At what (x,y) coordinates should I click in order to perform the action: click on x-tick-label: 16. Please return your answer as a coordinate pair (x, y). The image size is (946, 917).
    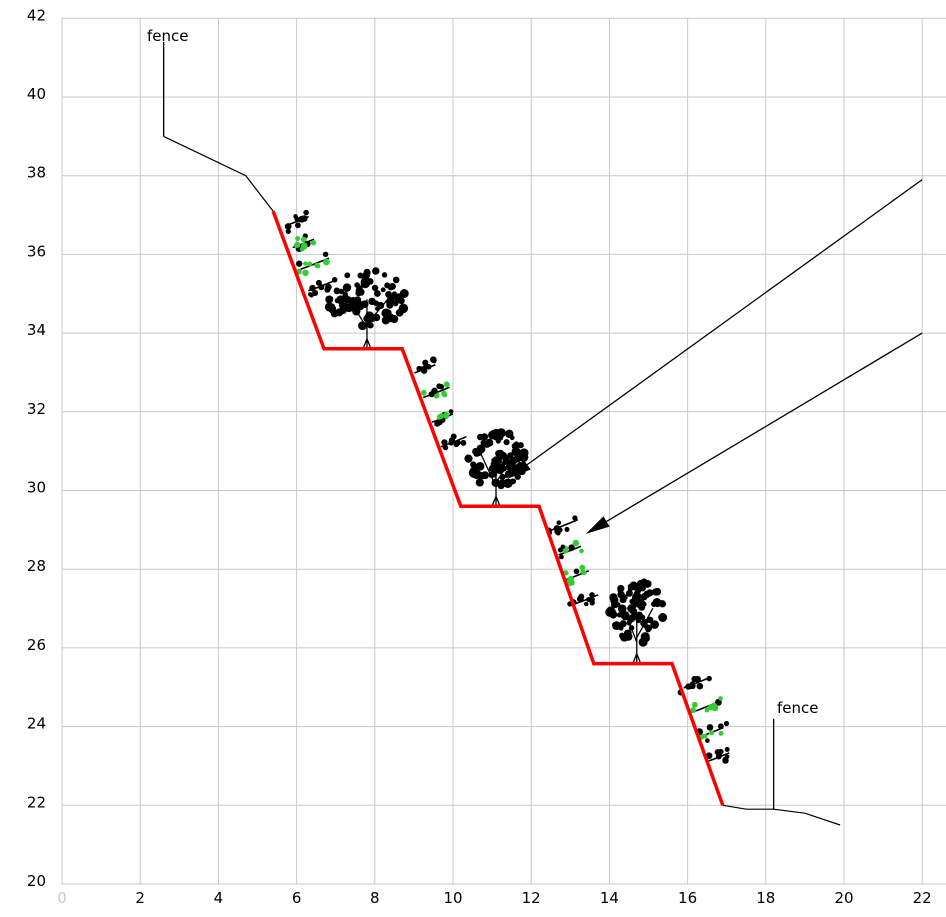
    Looking at the image, I should click on (687, 898).